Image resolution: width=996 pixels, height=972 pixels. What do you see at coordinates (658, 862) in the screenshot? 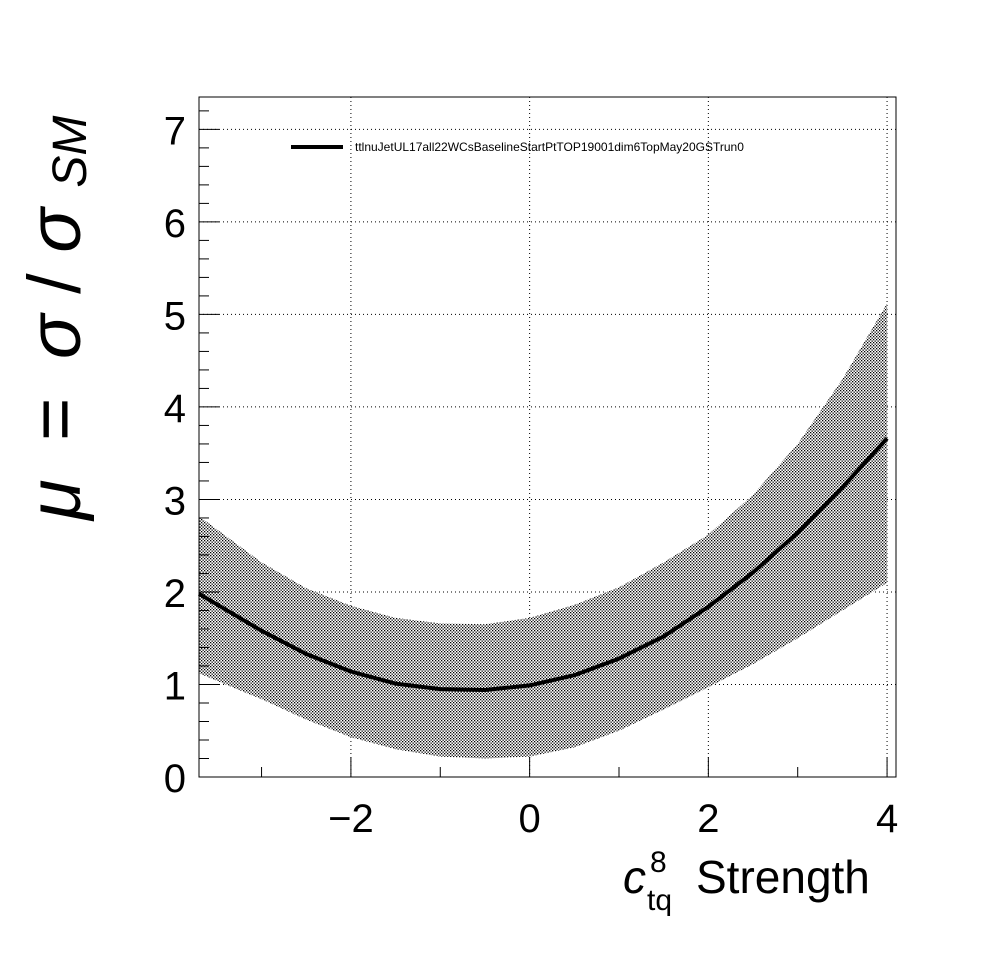
I see `x-axis-superscript: 8` at bounding box center [658, 862].